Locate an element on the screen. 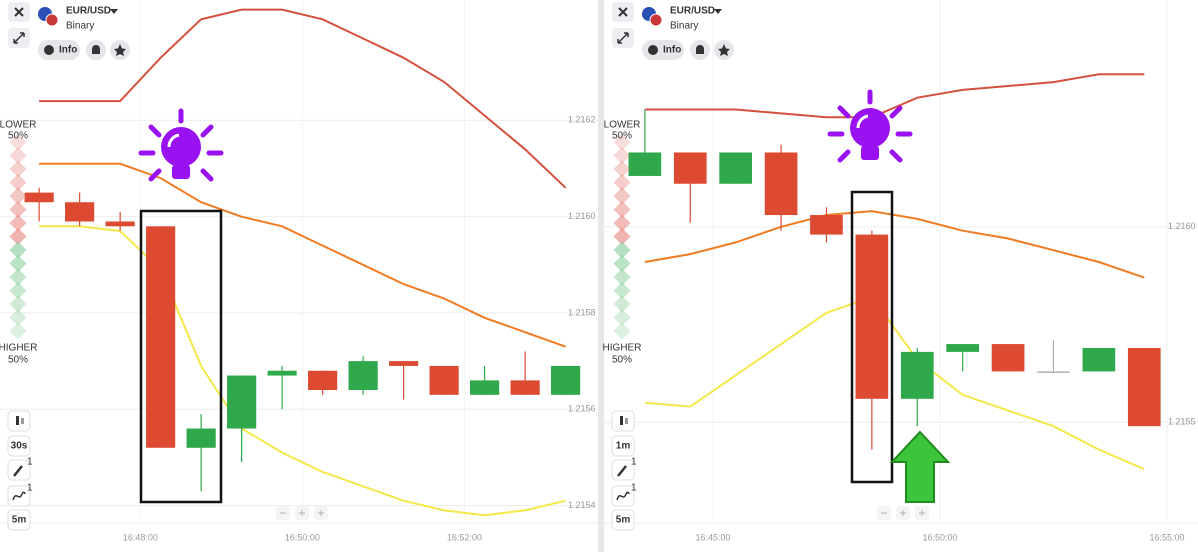  x-tick-label: 16:50:00 is located at coordinates (302, 537).